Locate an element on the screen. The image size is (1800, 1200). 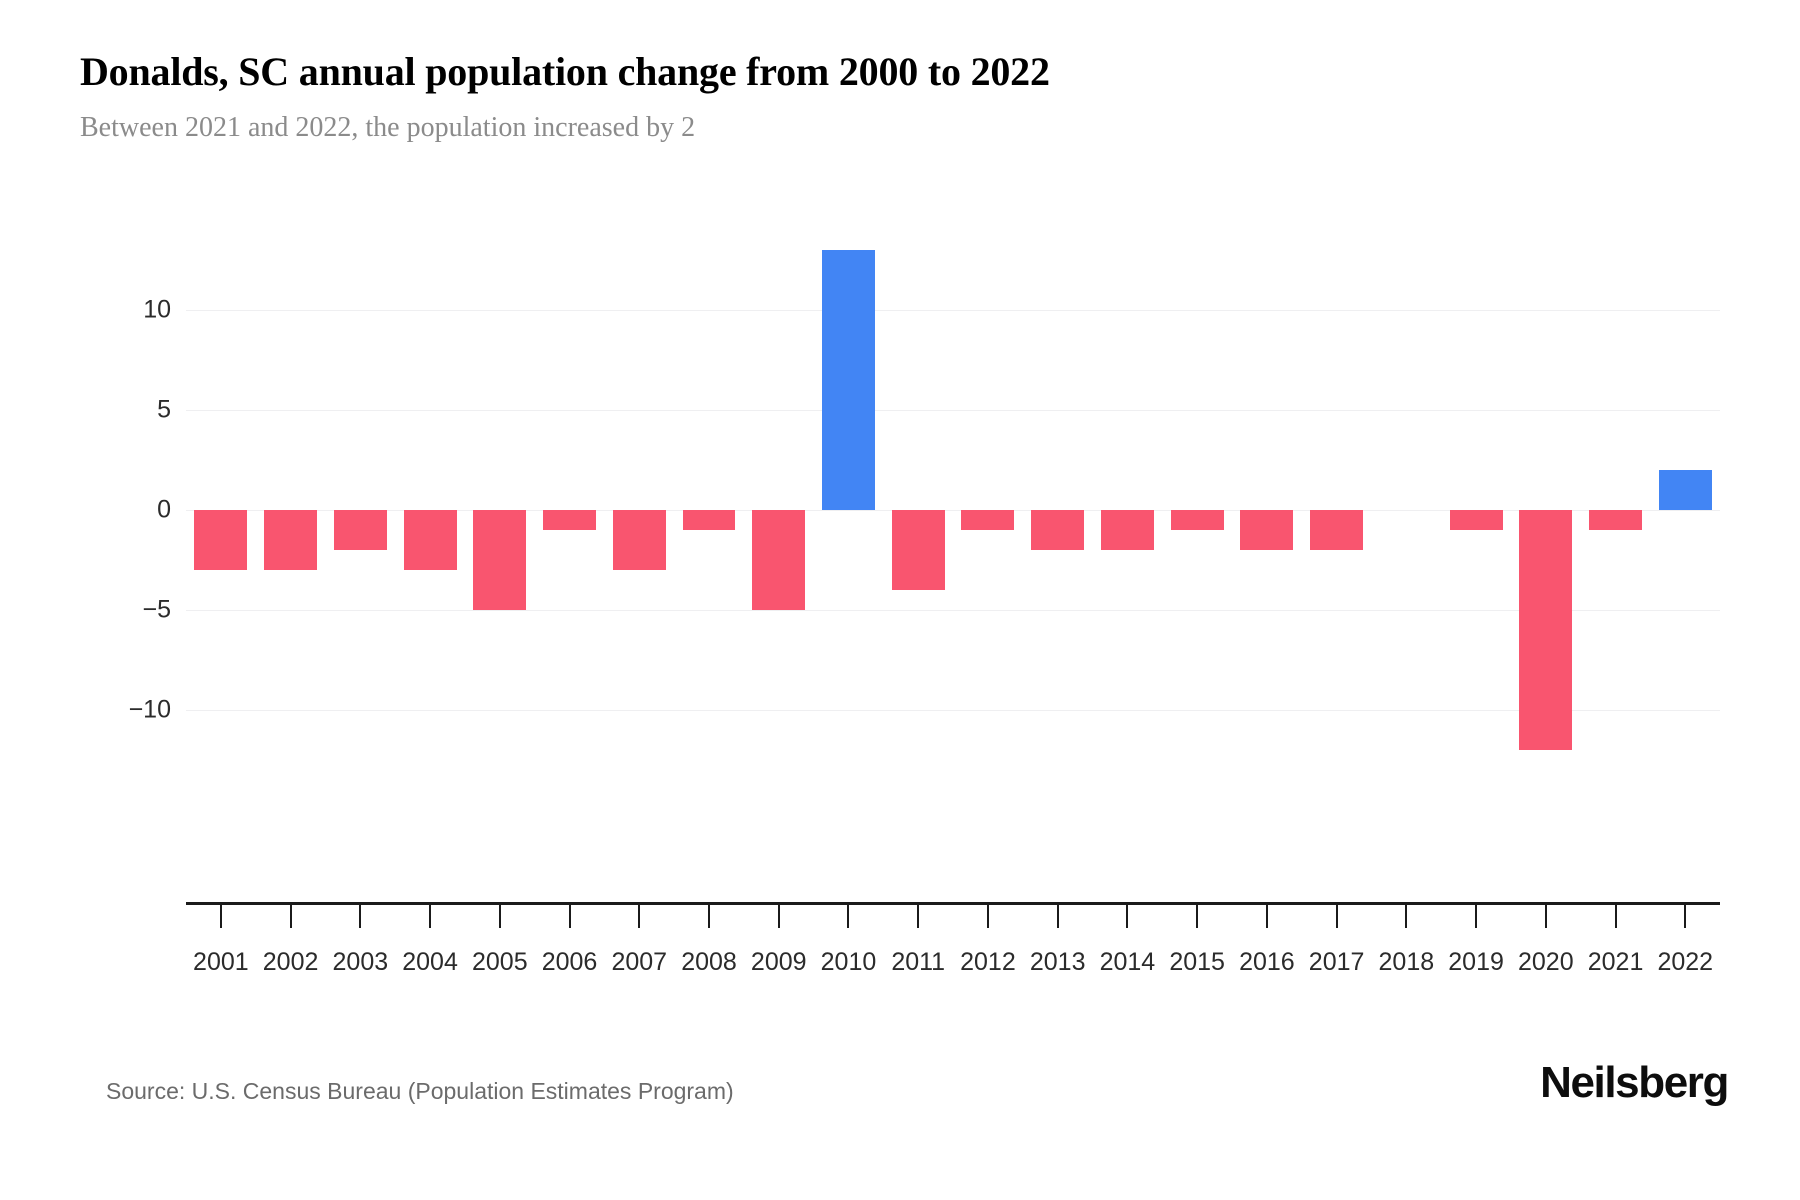
y-axis-tick-label: 5 is located at coordinates (164, 409).